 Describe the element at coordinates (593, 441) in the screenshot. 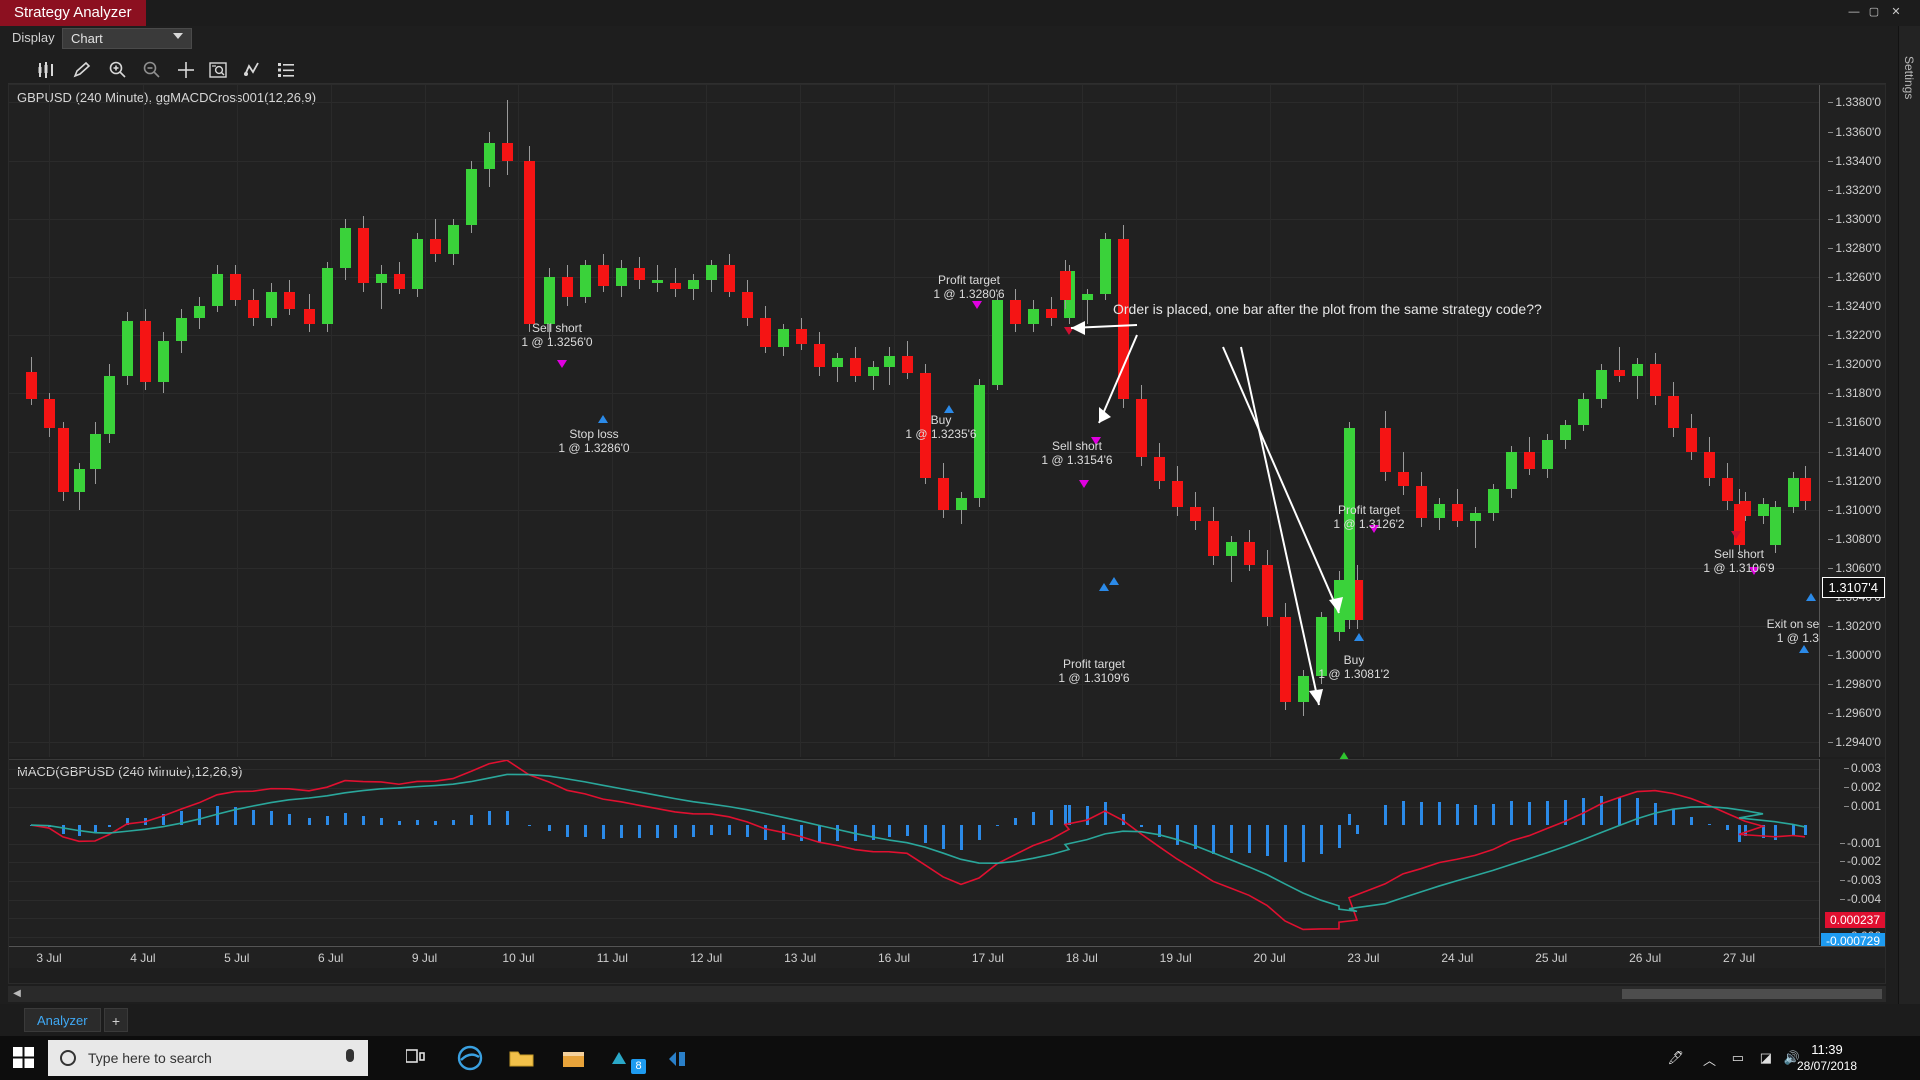

I see `trade-label-stop-loss-1: Stop loss 1 @ 1.3286'0` at that location.